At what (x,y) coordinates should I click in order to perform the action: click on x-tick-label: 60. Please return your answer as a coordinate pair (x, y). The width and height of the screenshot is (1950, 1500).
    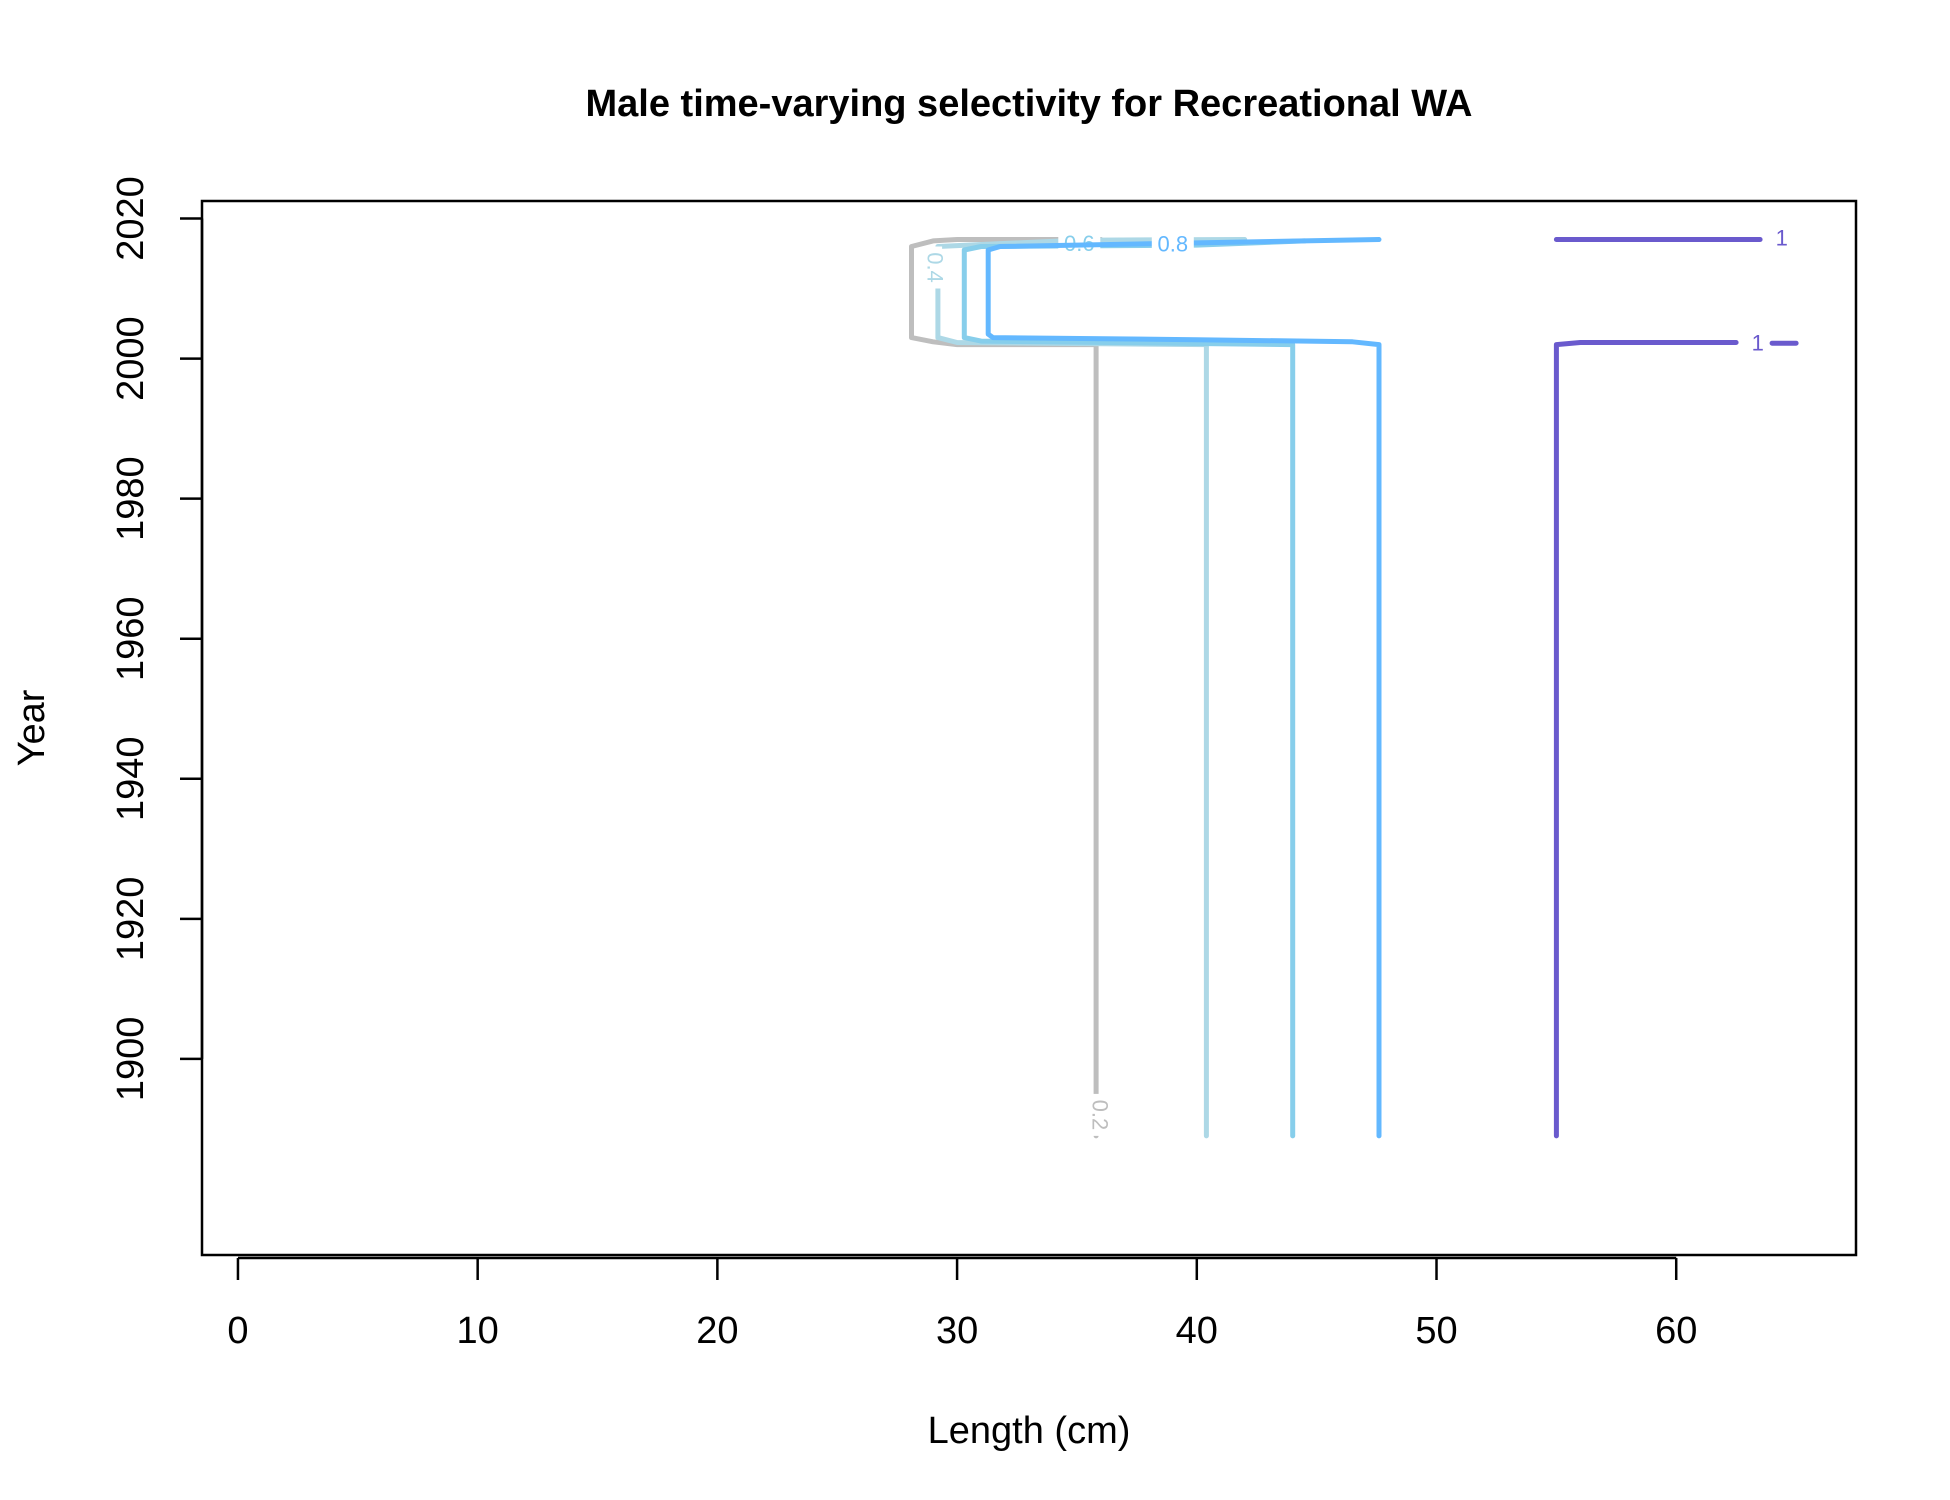
    Looking at the image, I should click on (1676, 1331).